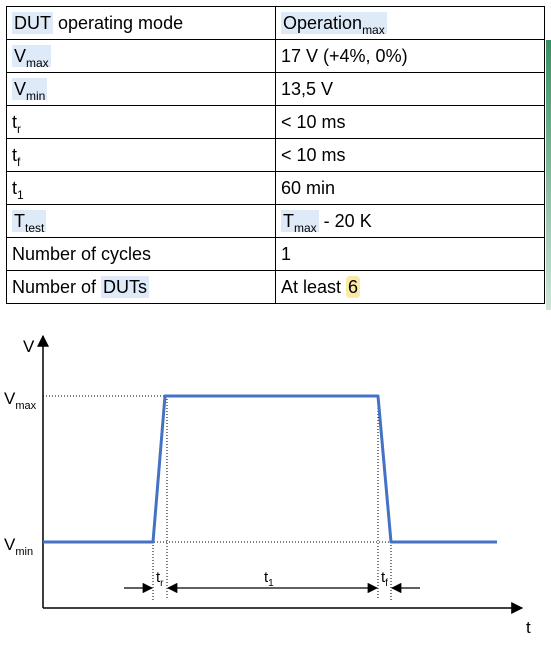 The image size is (551, 646). Describe the element at coordinates (300, 222) in the screenshot. I see `value-highlight: Tmax` at that location.